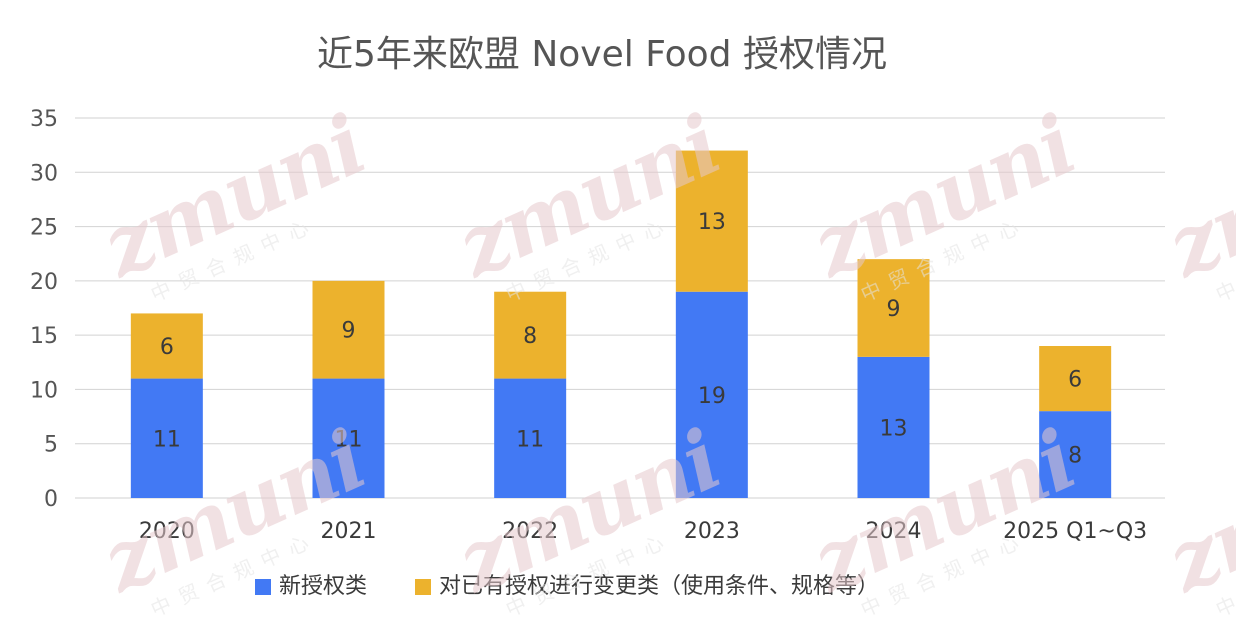 The height and width of the screenshot is (630, 1236). I want to click on chart-title: 近5年来欧盟 Novel Food 授权情况, so click(602, 54).